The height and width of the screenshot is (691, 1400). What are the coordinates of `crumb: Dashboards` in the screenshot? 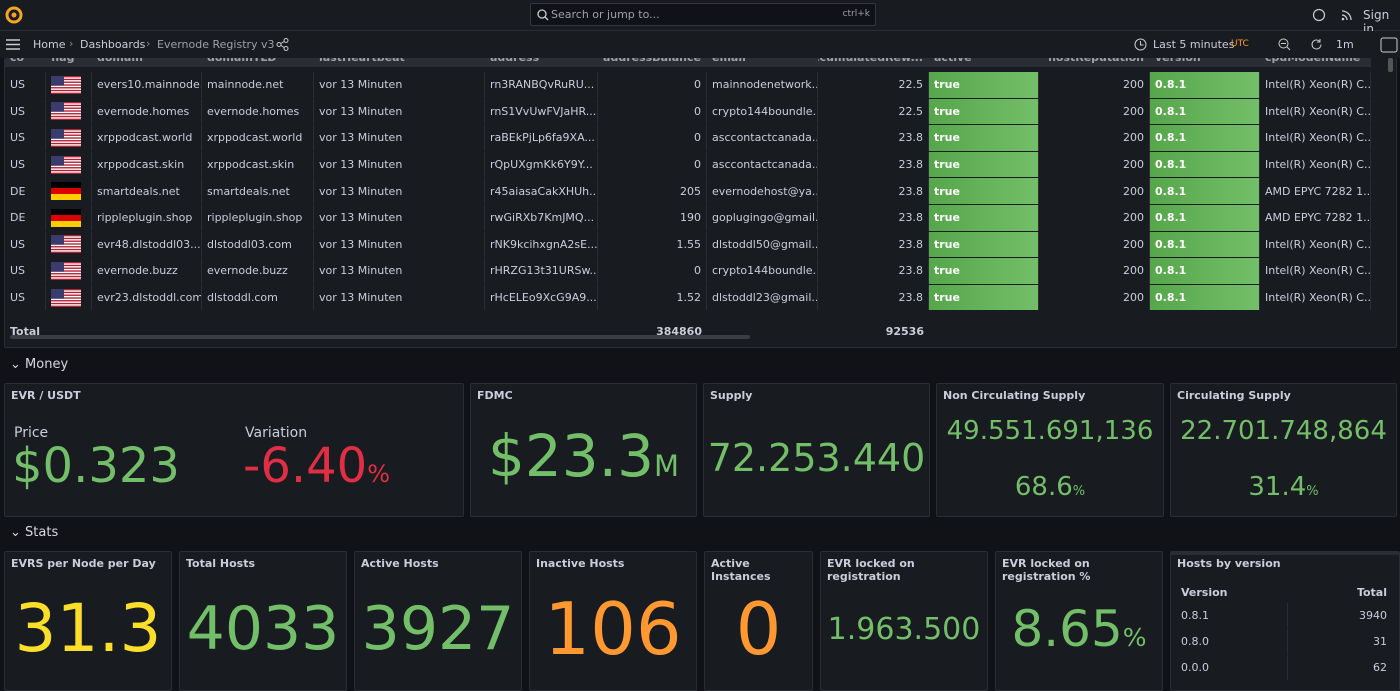 It's located at (113, 44).